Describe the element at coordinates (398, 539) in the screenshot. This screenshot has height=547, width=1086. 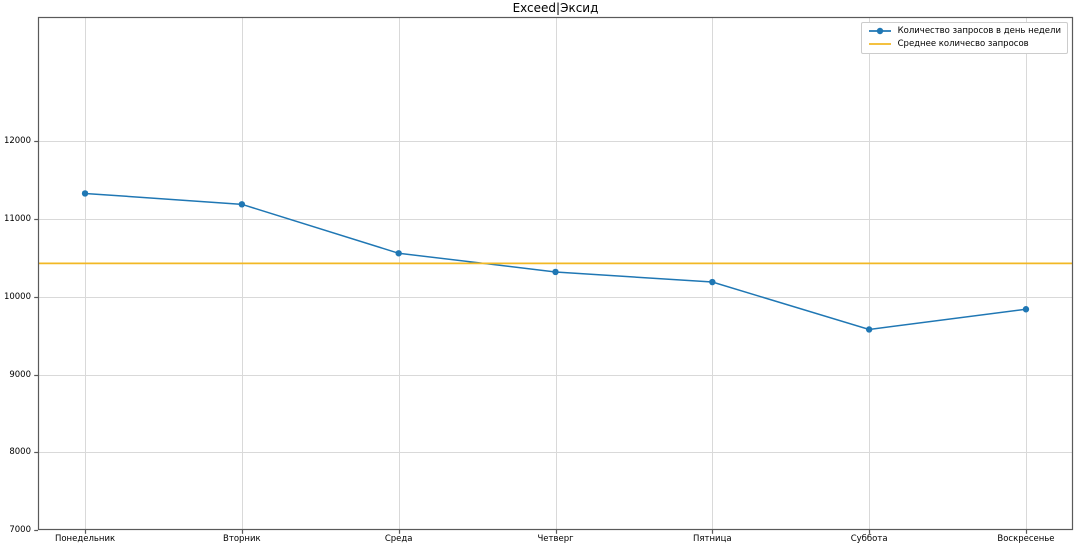
I see `x-tick-label: Среда` at that location.